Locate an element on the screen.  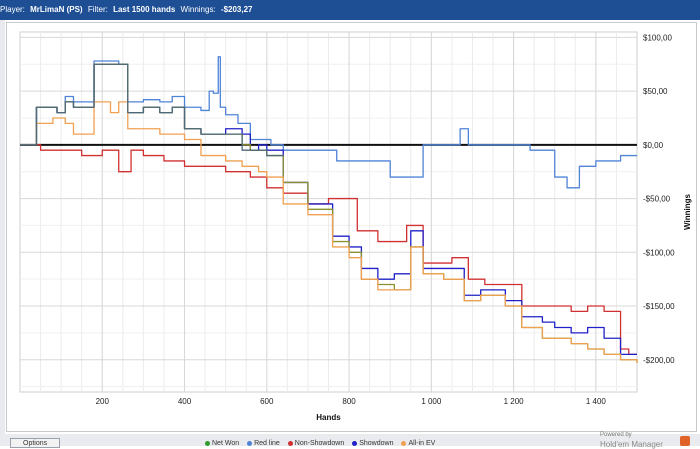
y-tick-label: $50,00 is located at coordinates (655, 91).